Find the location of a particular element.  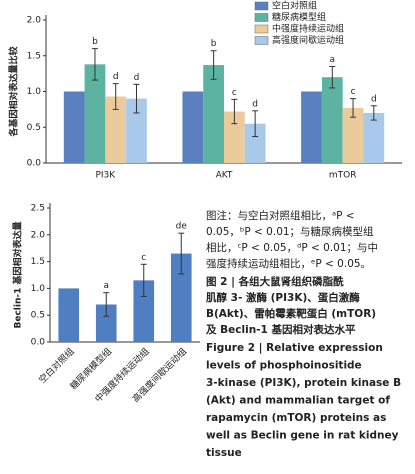

x-tick-label: 空白对照组 is located at coordinates (56, 365).